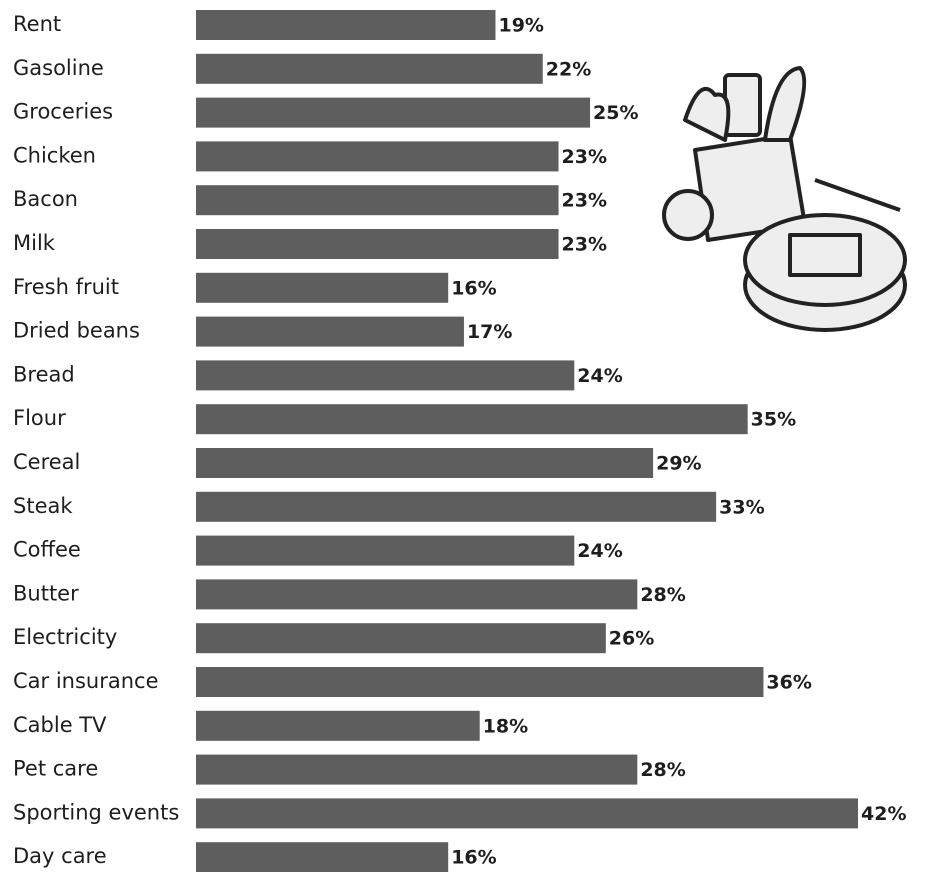  I want to click on category-label: Steak, so click(43, 506).